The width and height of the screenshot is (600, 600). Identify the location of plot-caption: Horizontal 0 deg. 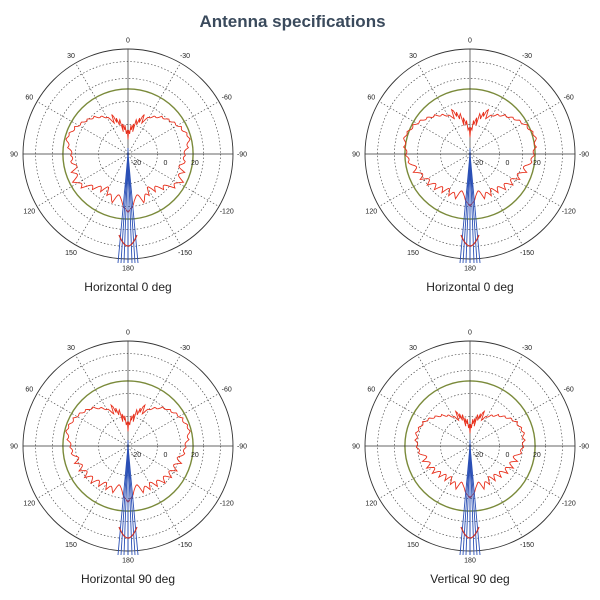
(470, 287).